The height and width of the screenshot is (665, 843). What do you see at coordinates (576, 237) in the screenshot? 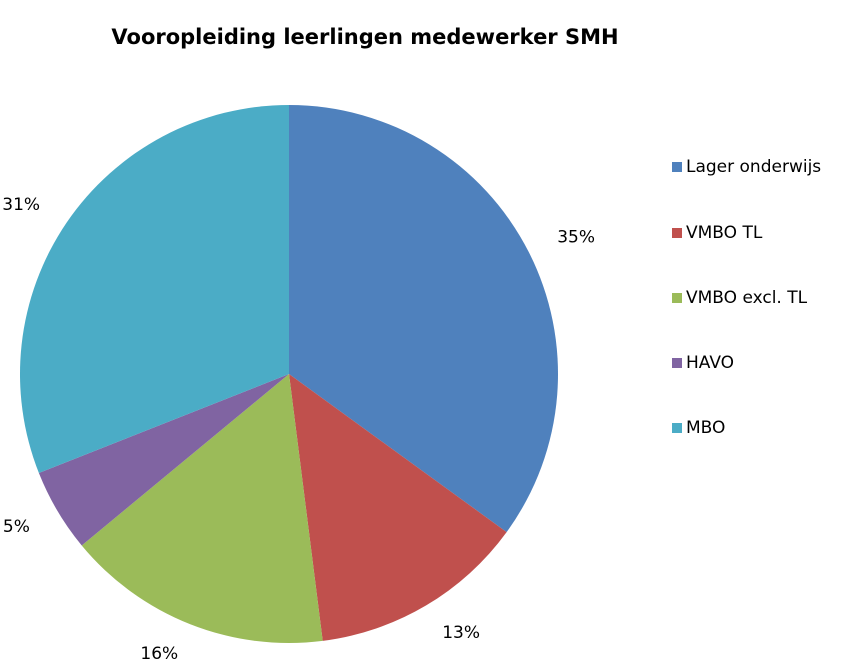
I see `data-label: 35%` at bounding box center [576, 237].